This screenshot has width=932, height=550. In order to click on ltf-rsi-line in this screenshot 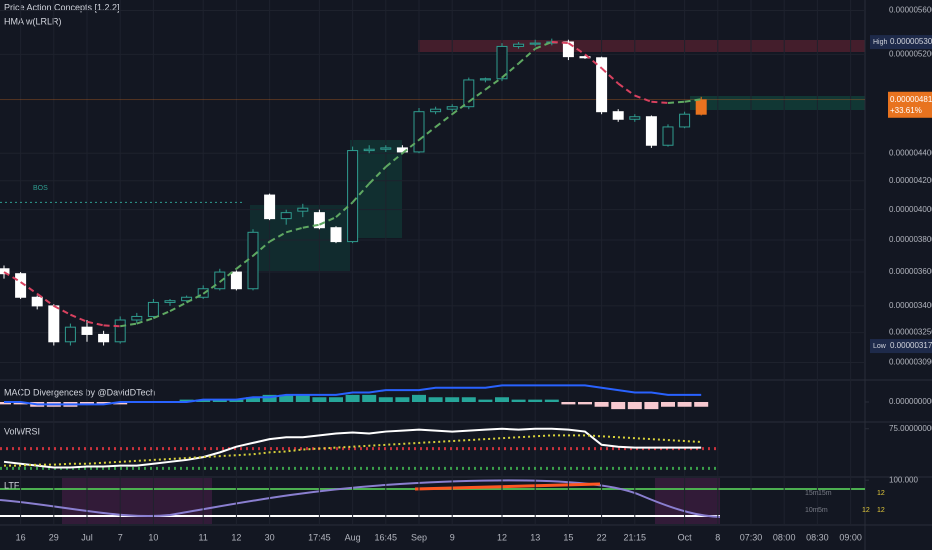, I will do `click(360, 498)`.